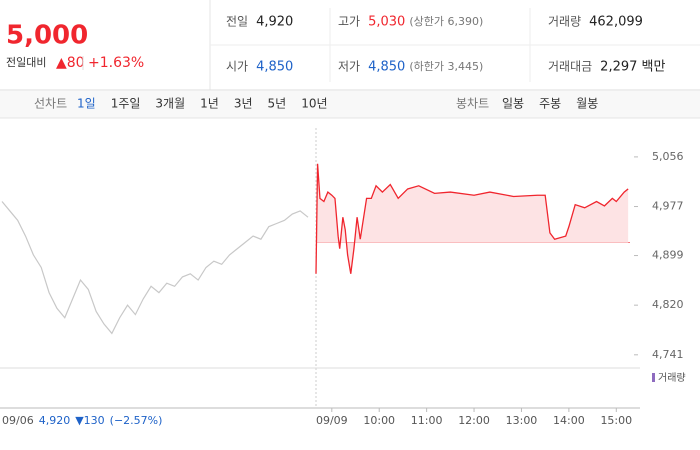  What do you see at coordinates (332, 420) in the screenshot?
I see `x-tick-label: 09/09` at bounding box center [332, 420].